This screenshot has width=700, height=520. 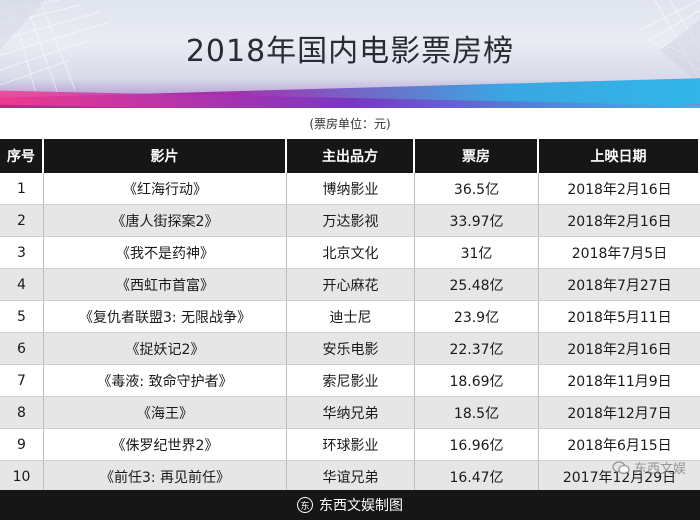 I want to click on watermark-text: 东西文娱, so click(x=659, y=469).